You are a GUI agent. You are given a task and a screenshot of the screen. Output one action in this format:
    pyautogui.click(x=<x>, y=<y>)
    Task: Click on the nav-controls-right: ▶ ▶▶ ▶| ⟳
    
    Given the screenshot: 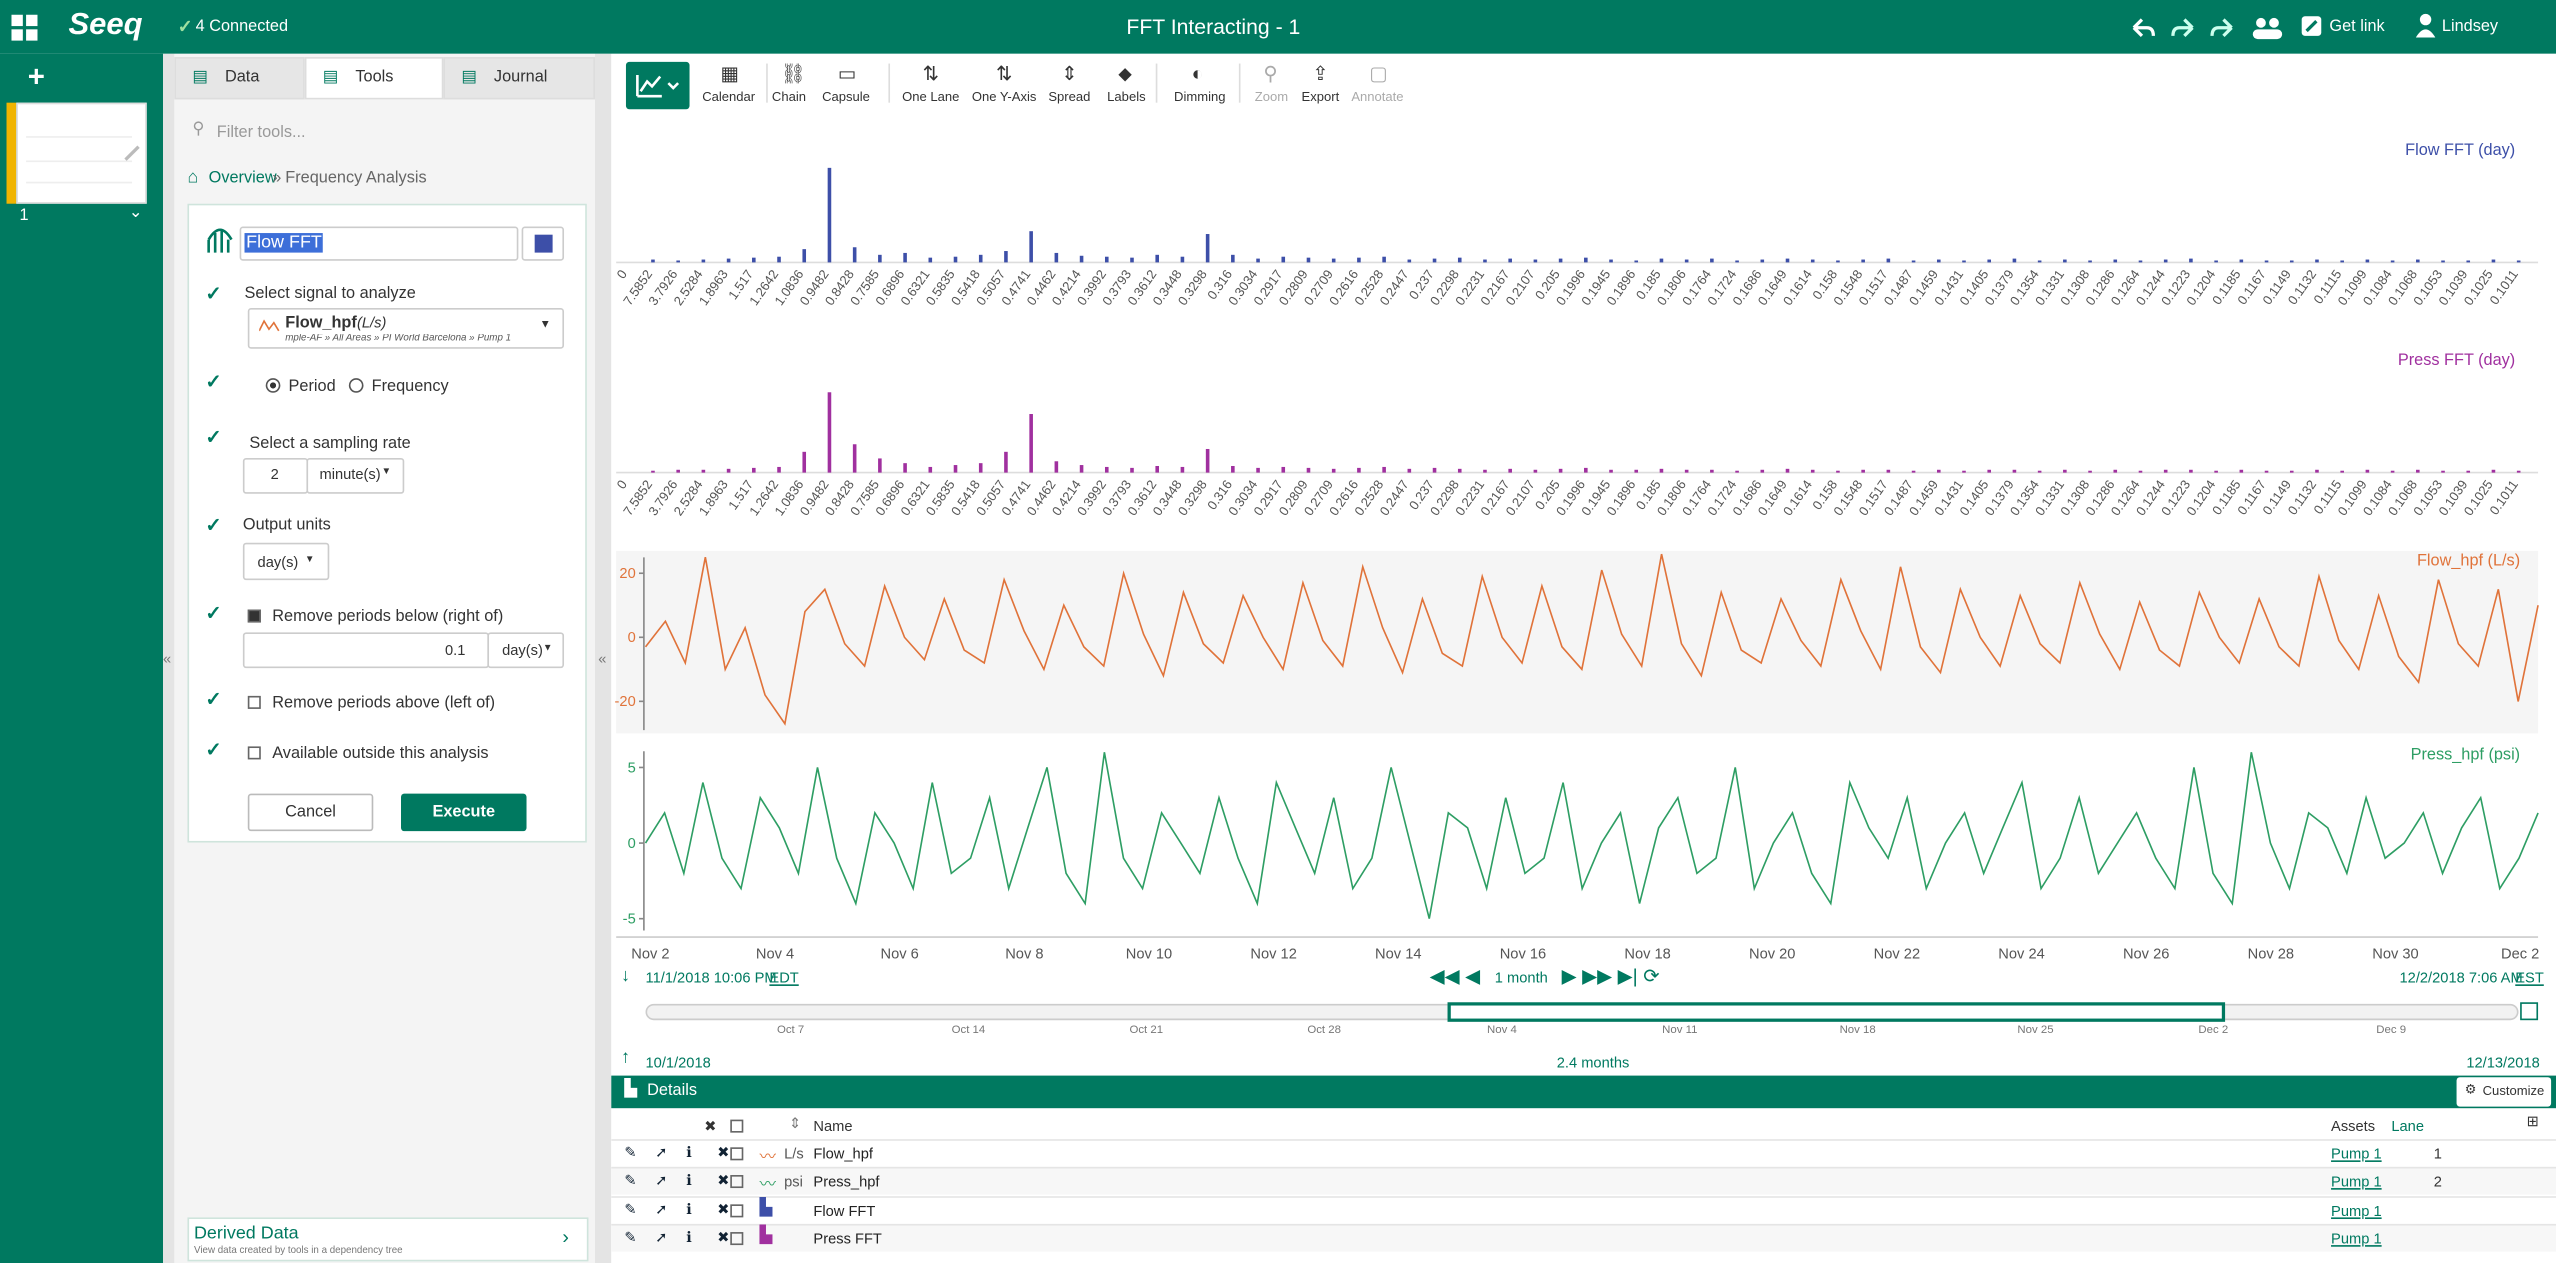 What is the action you would take?
    pyautogui.click(x=1610, y=976)
    